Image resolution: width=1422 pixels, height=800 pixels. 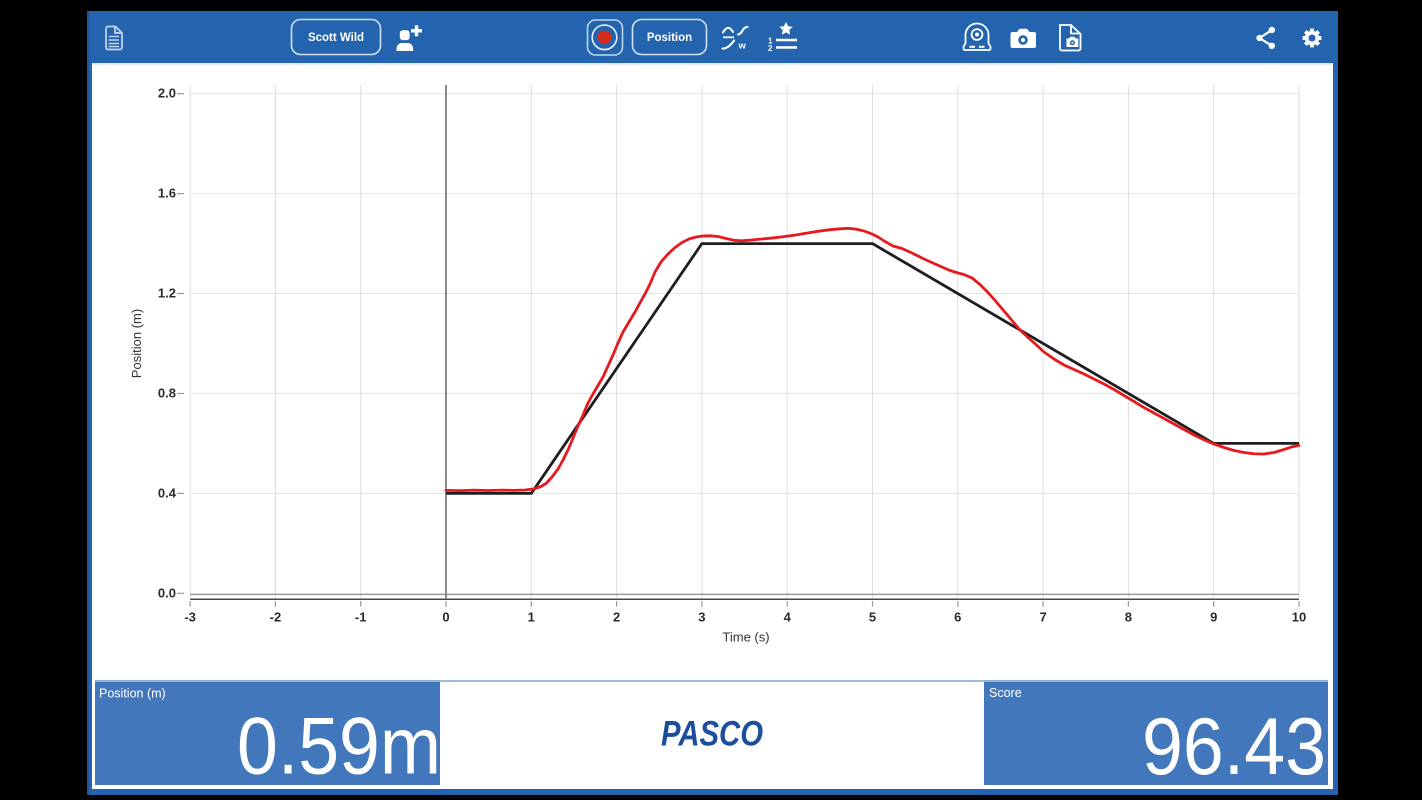 What do you see at coordinates (701, 617) in the screenshot?
I see `svg-text: 3` at bounding box center [701, 617].